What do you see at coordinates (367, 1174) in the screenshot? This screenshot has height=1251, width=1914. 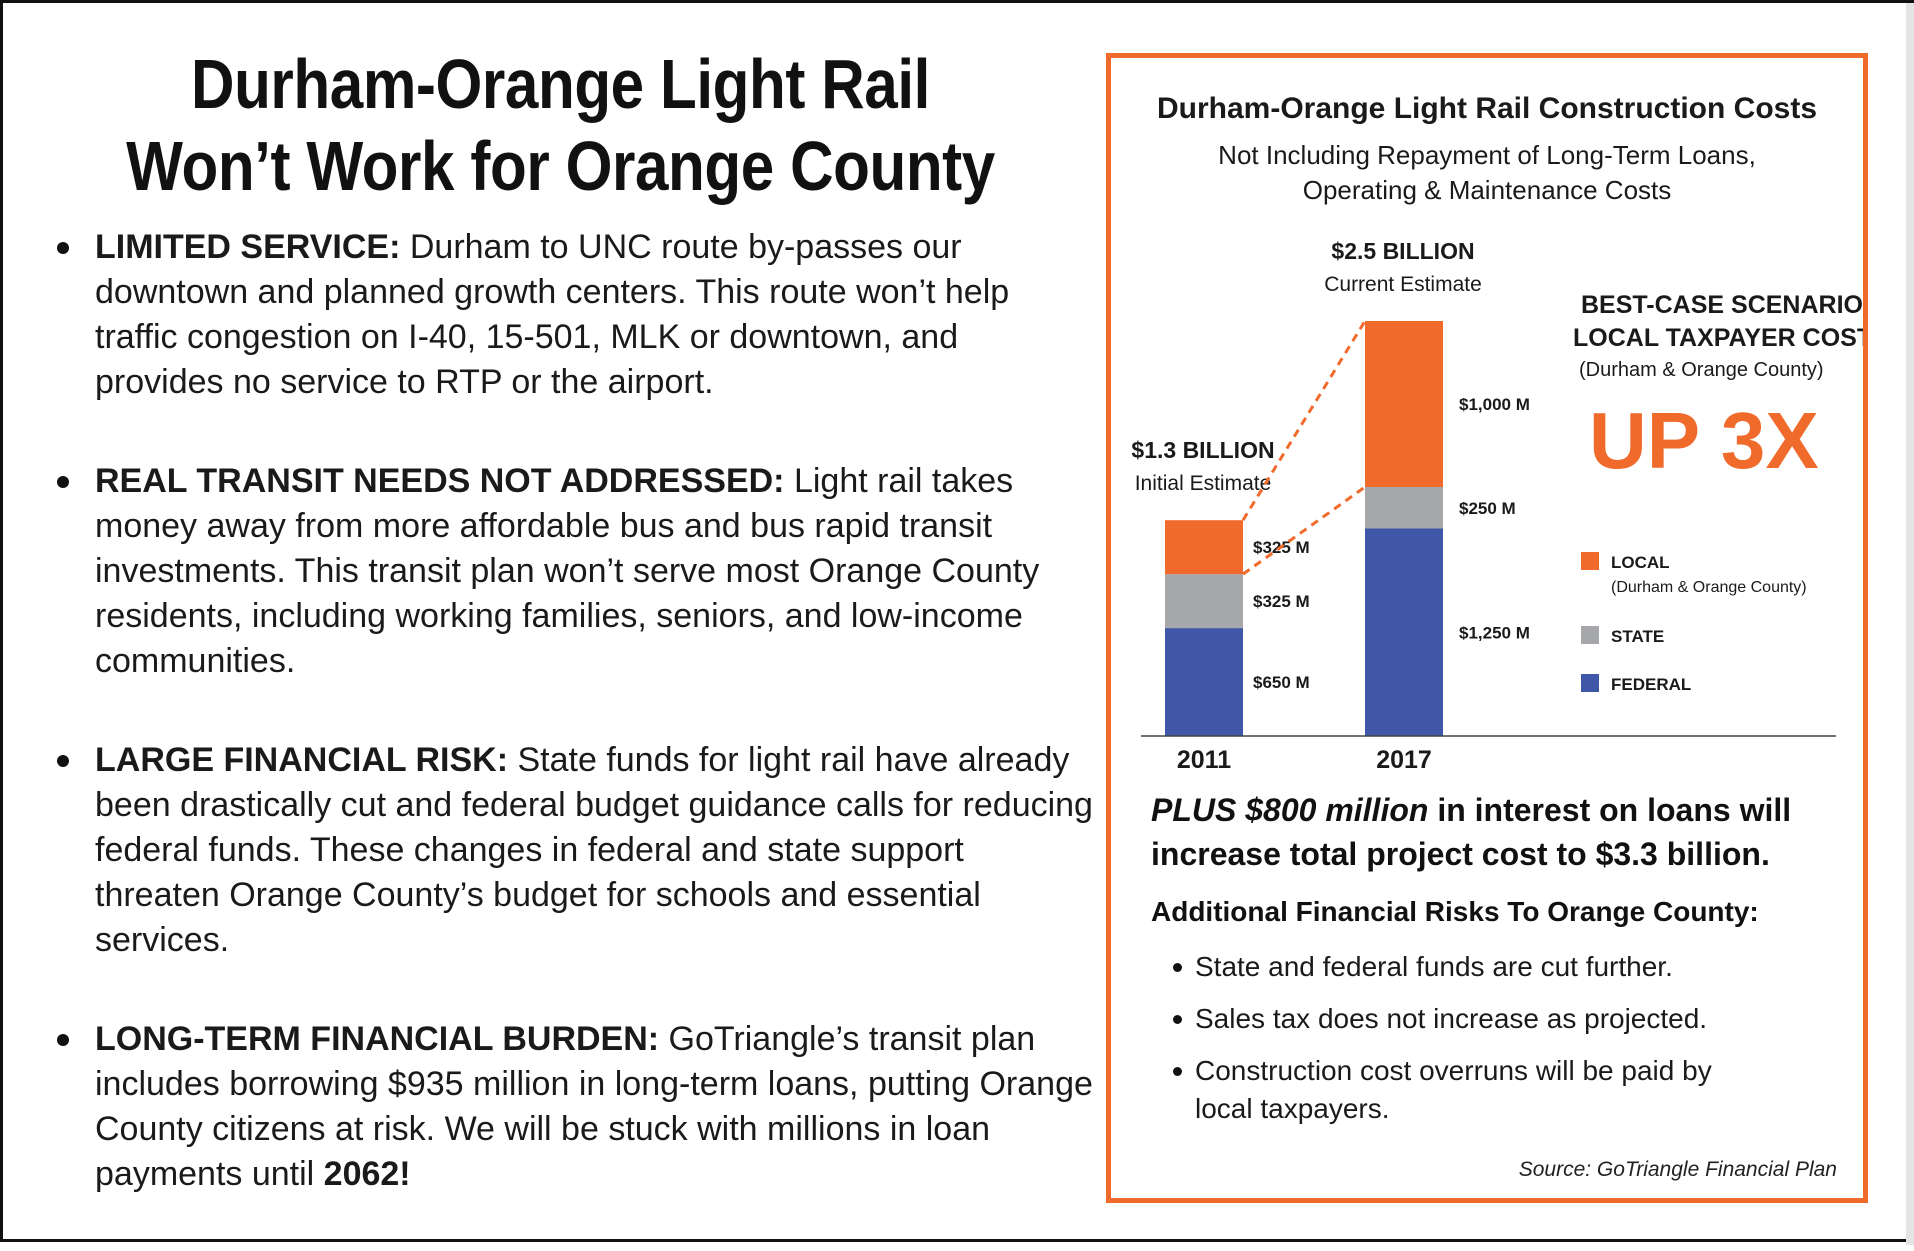 I see `bullet-year: 2062!` at bounding box center [367, 1174].